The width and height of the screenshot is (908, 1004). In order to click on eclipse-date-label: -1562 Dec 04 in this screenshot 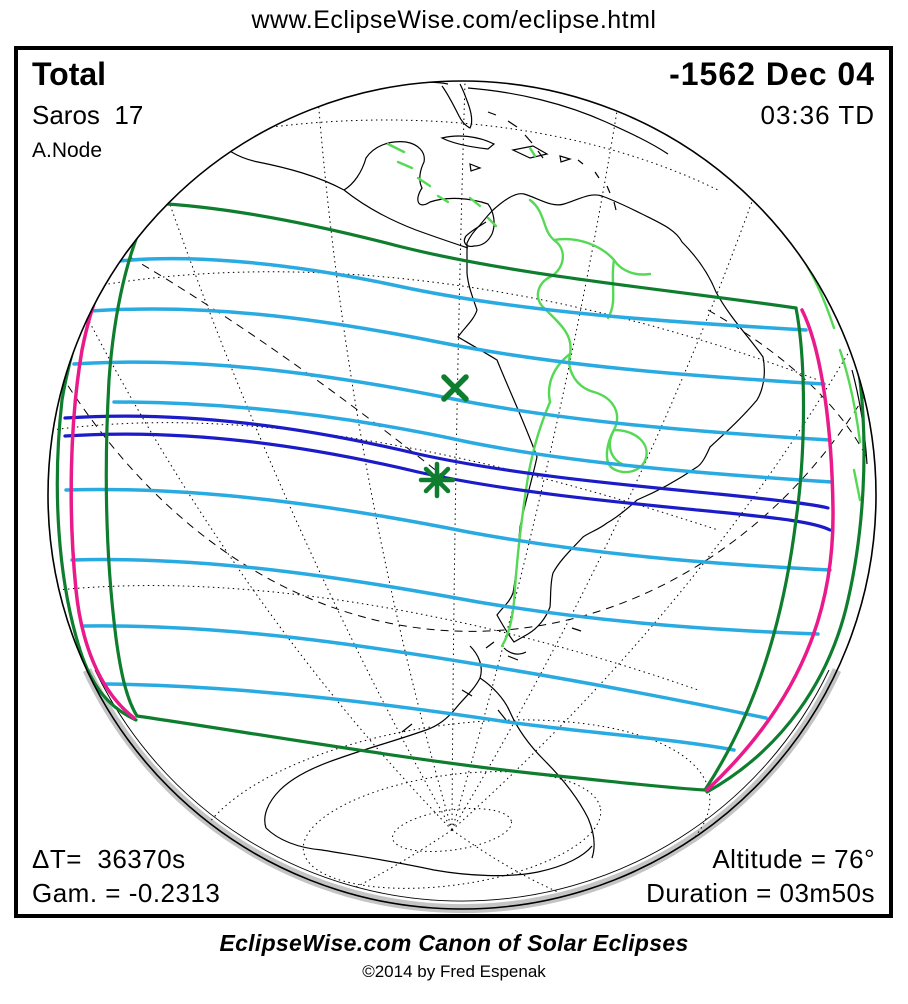, I will do `click(772, 74)`.